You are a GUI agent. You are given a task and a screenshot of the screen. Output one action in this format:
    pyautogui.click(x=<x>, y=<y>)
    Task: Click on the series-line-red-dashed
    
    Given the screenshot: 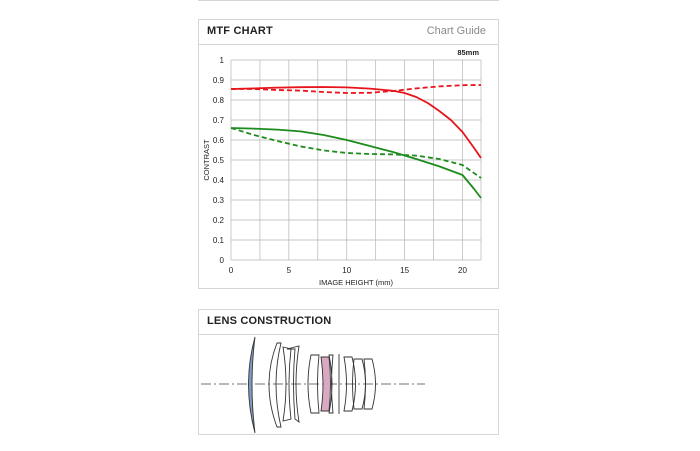 What is the action you would take?
    pyautogui.click(x=356, y=89)
    